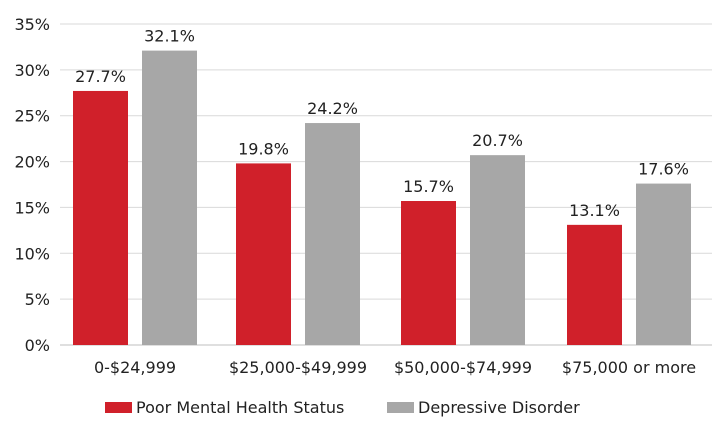 The width and height of the screenshot is (715, 421). Describe the element at coordinates (332, 108) in the screenshot. I see `data-label: 24.2%` at that location.